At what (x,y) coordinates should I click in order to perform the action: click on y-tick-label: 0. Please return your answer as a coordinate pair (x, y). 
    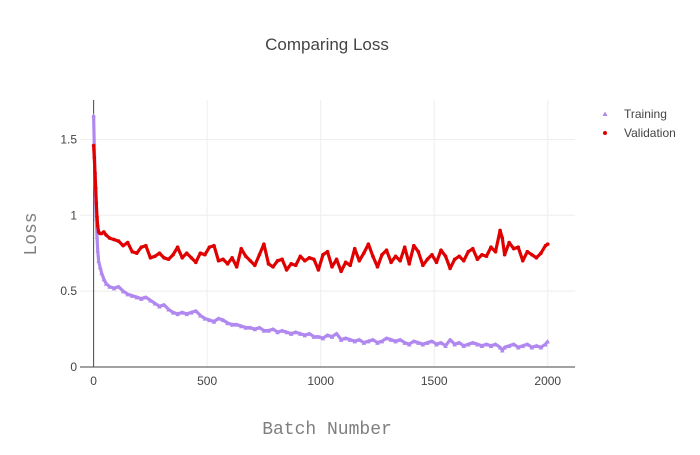
    Looking at the image, I should click on (73, 367).